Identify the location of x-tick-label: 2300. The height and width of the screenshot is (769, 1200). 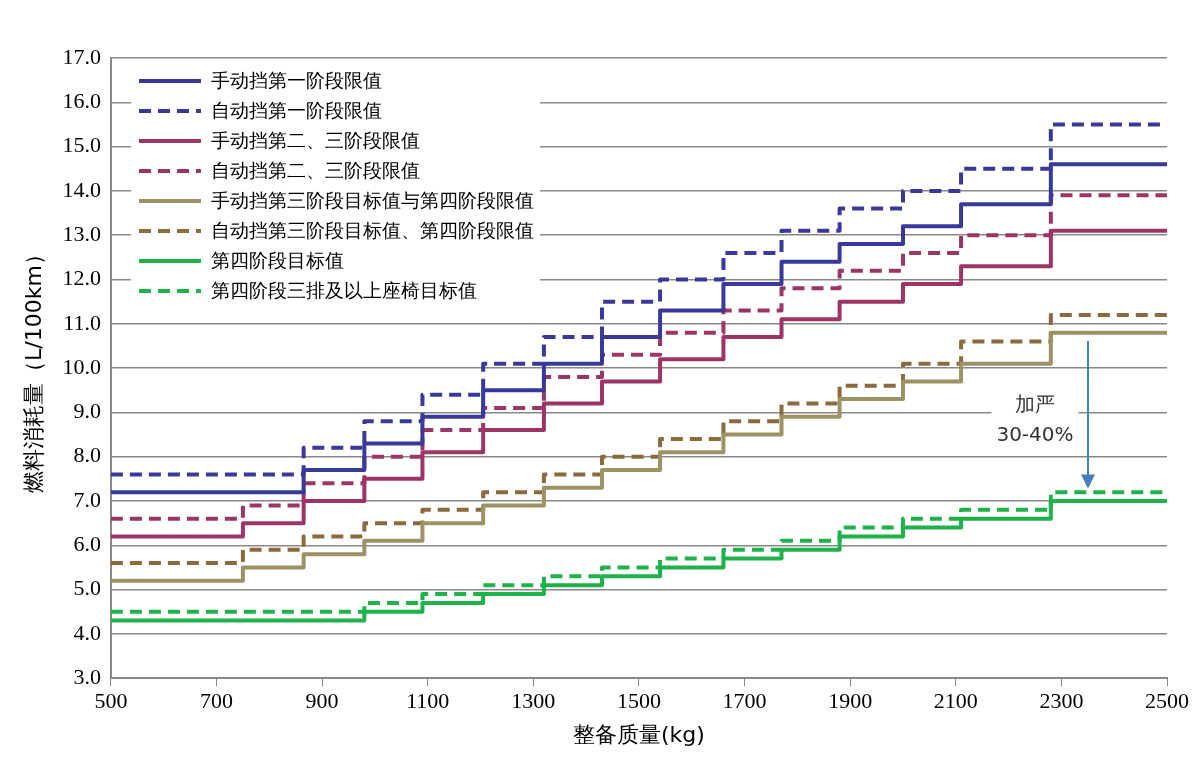
(1061, 701).